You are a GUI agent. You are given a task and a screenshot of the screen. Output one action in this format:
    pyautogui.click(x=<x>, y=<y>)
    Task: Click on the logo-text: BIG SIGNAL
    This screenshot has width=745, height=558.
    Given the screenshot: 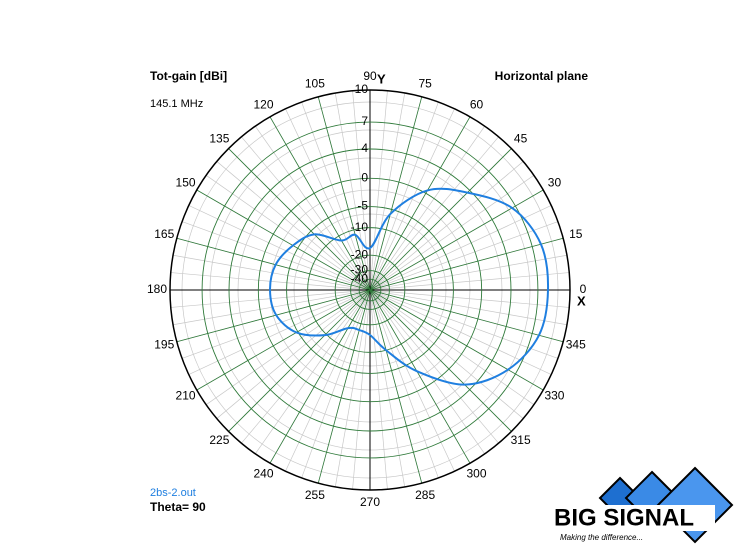 What is the action you would take?
    pyautogui.click(x=624, y=517)
    